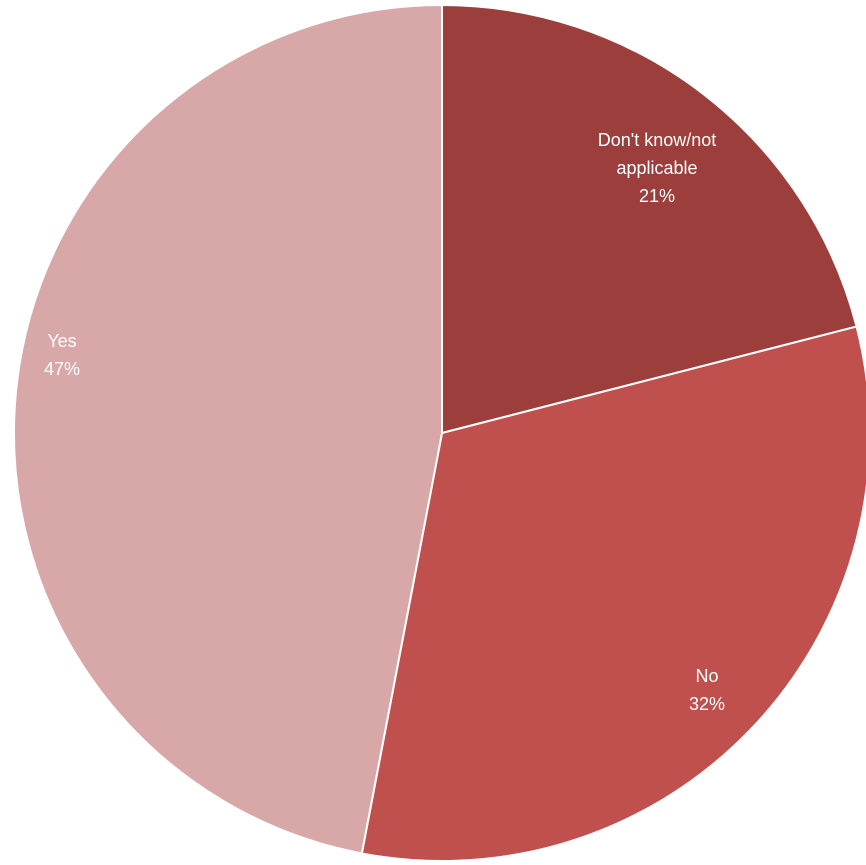  Describe the element at coordinates (707, 690) in the screenshot. I see `data-label-2: No 32%` at that location.